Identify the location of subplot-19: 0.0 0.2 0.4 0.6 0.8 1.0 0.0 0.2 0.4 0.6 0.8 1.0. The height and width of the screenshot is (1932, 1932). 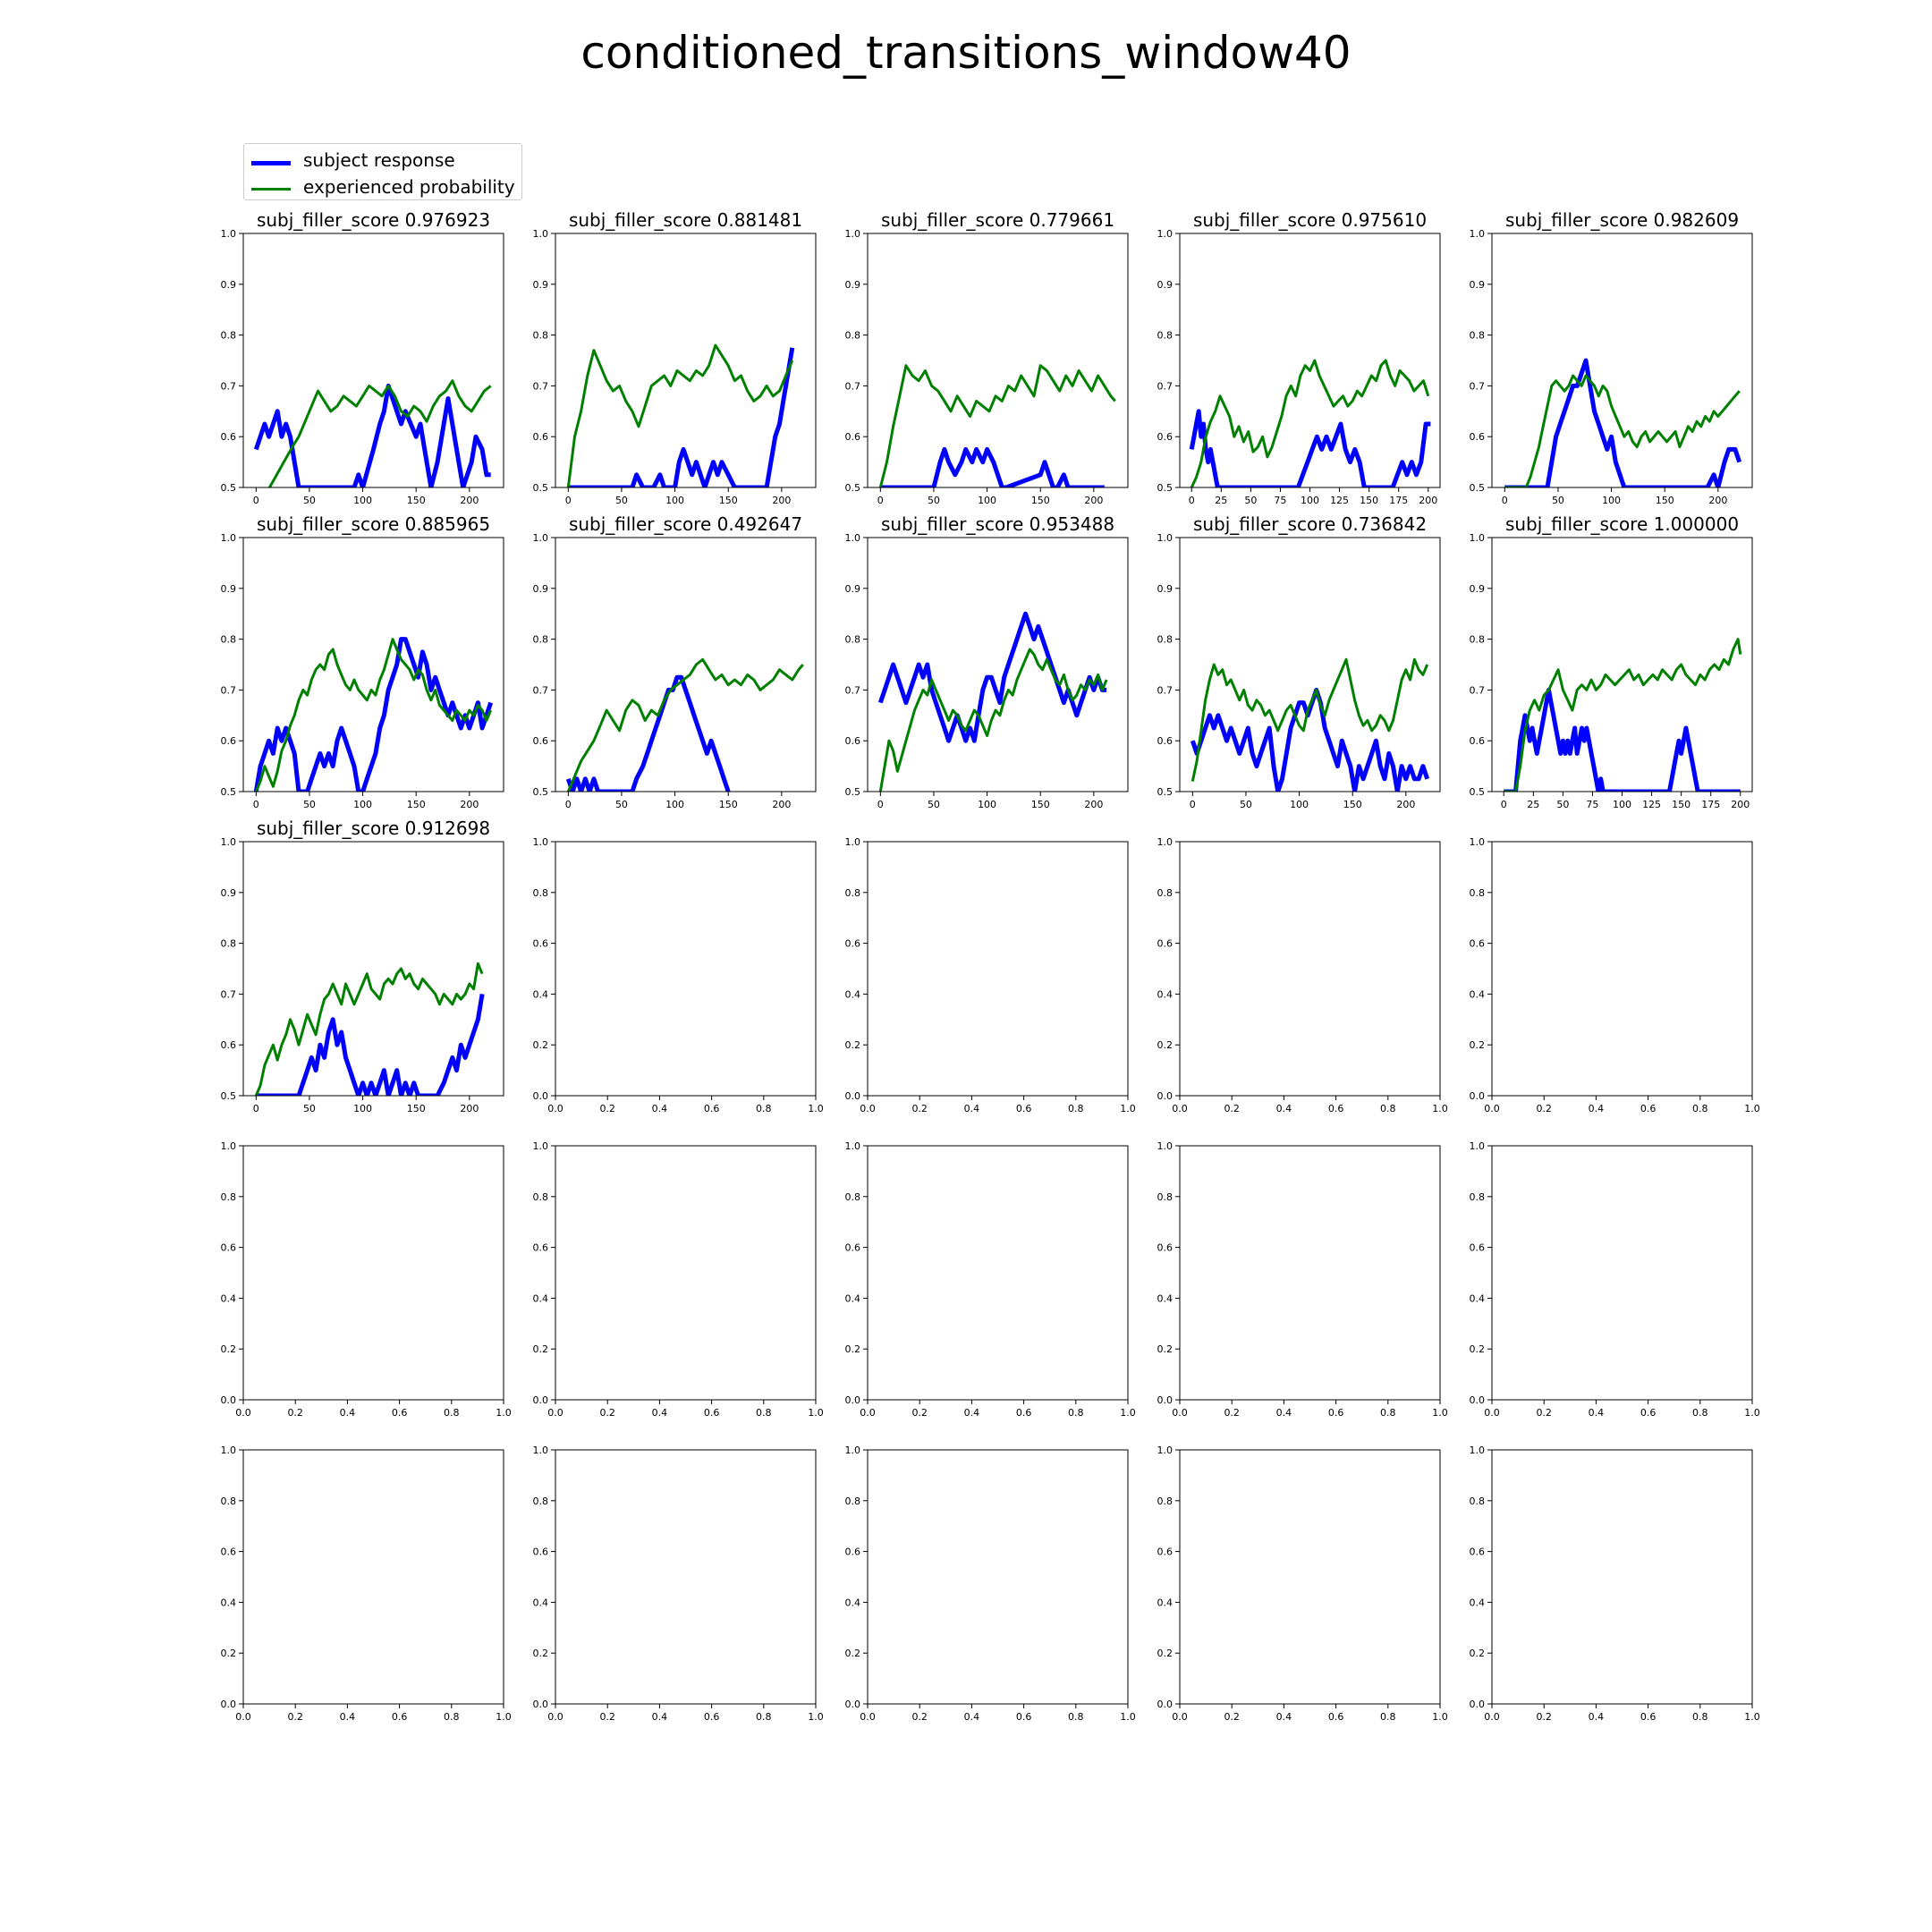
(1302, 1279).